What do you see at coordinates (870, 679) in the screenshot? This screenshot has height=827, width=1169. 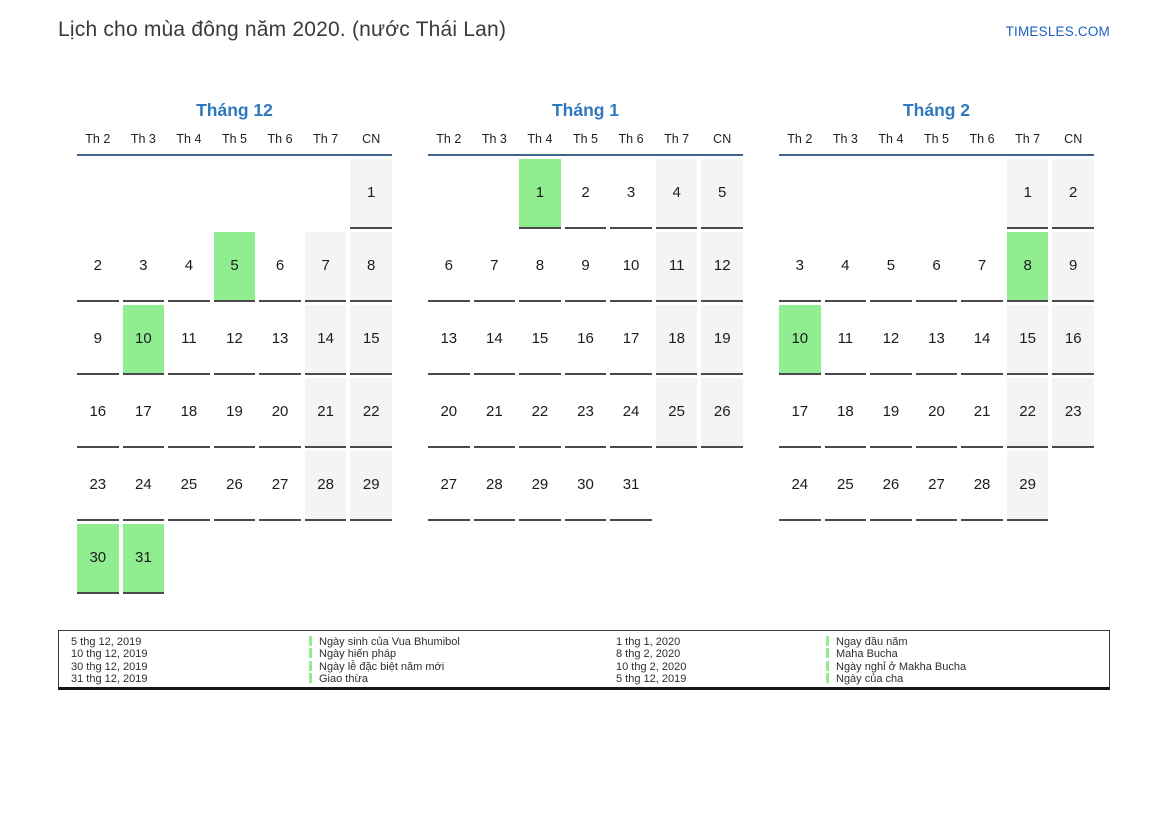 I see `legend-label-text: Ngày của cha` at bounding box center [870, 679].